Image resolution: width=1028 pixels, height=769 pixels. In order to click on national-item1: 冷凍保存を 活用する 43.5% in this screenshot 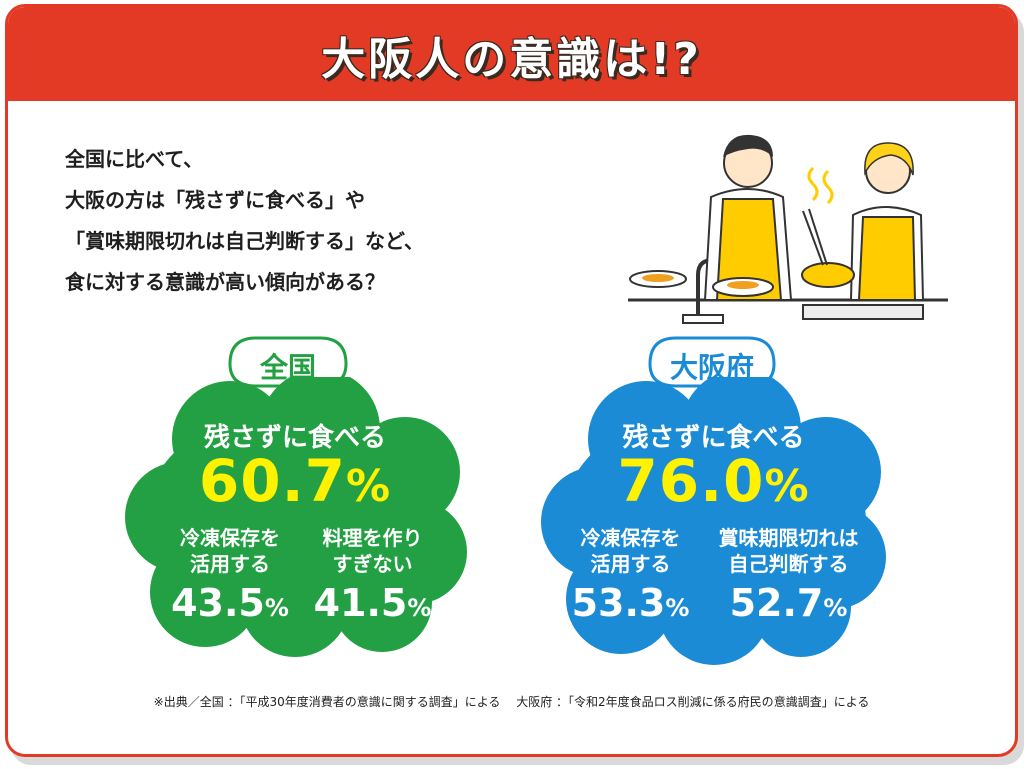, I will do `click(230, 576)`.